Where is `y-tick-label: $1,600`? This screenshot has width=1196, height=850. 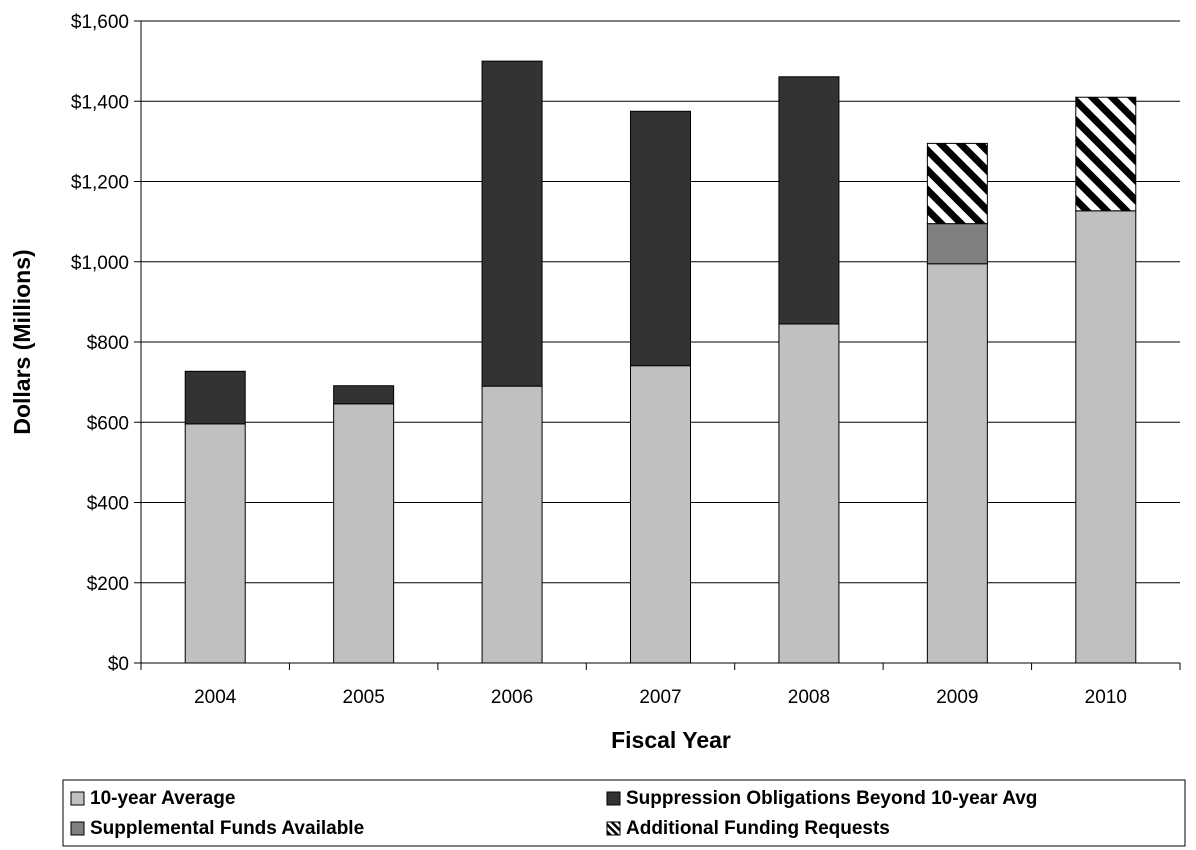 y-tick-label: $1,600 is located at coordinates (100, 22).